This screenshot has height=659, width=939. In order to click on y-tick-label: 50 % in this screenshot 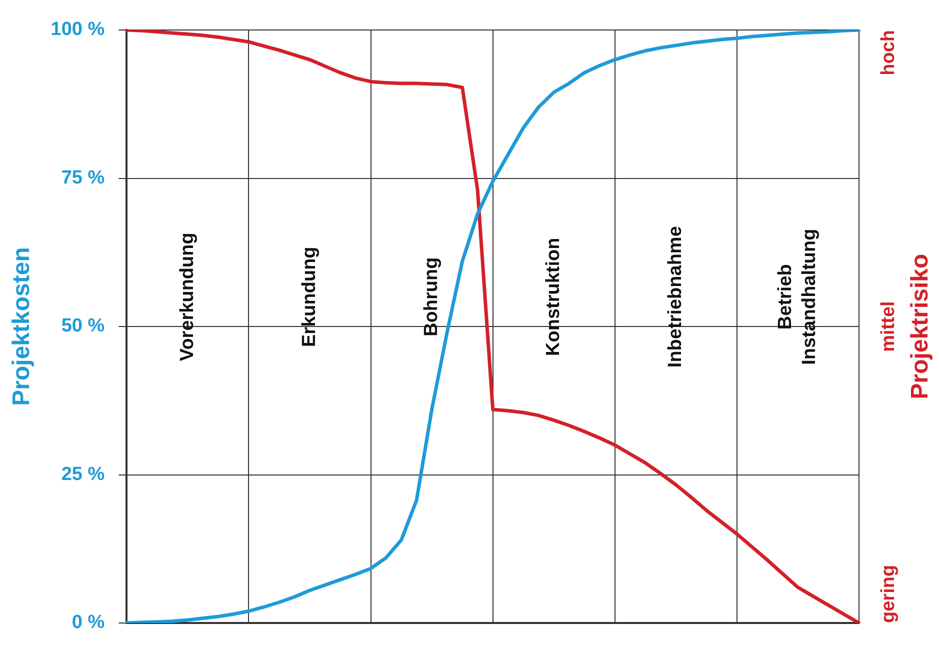, I will do `click(83, 326)`.